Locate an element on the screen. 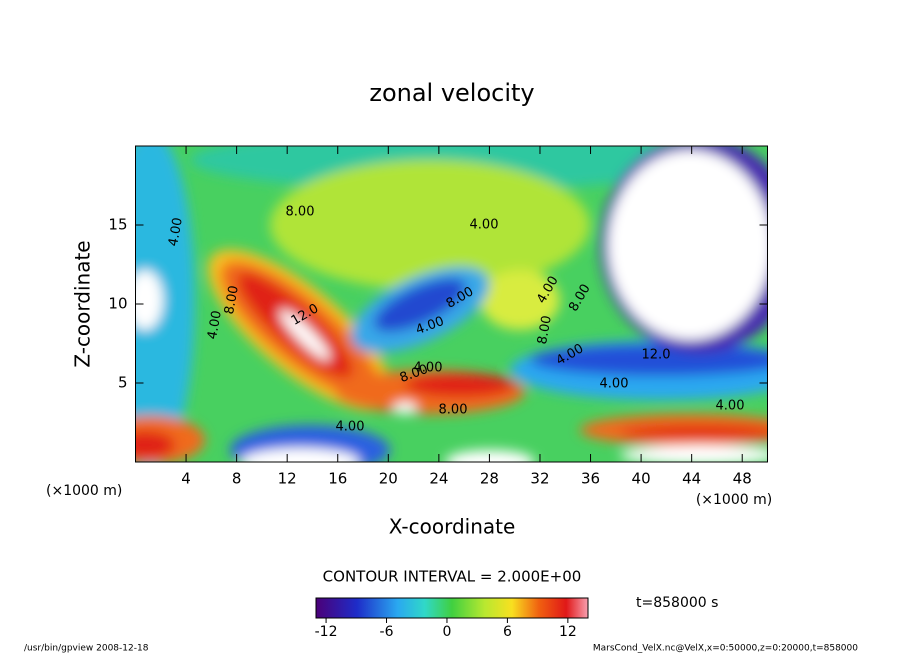 Image resolution: width=904 pixels, height=654 pixels. colorbar-tick-label: 0 is located at coordinates (447, 632).